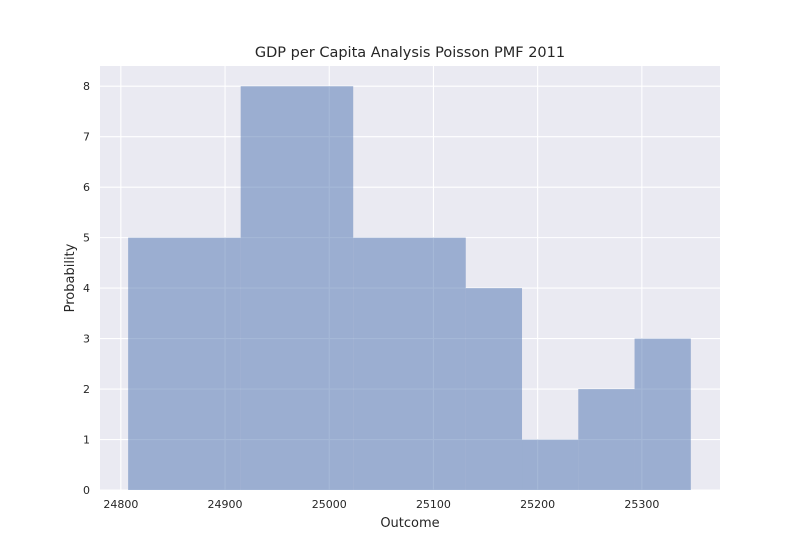 This screenshot has height=550, width=800. What do you see at coordinates (120, 504) in the screenshot?
I see `x-tick-label: 24800` at bounding box center [120, 504].